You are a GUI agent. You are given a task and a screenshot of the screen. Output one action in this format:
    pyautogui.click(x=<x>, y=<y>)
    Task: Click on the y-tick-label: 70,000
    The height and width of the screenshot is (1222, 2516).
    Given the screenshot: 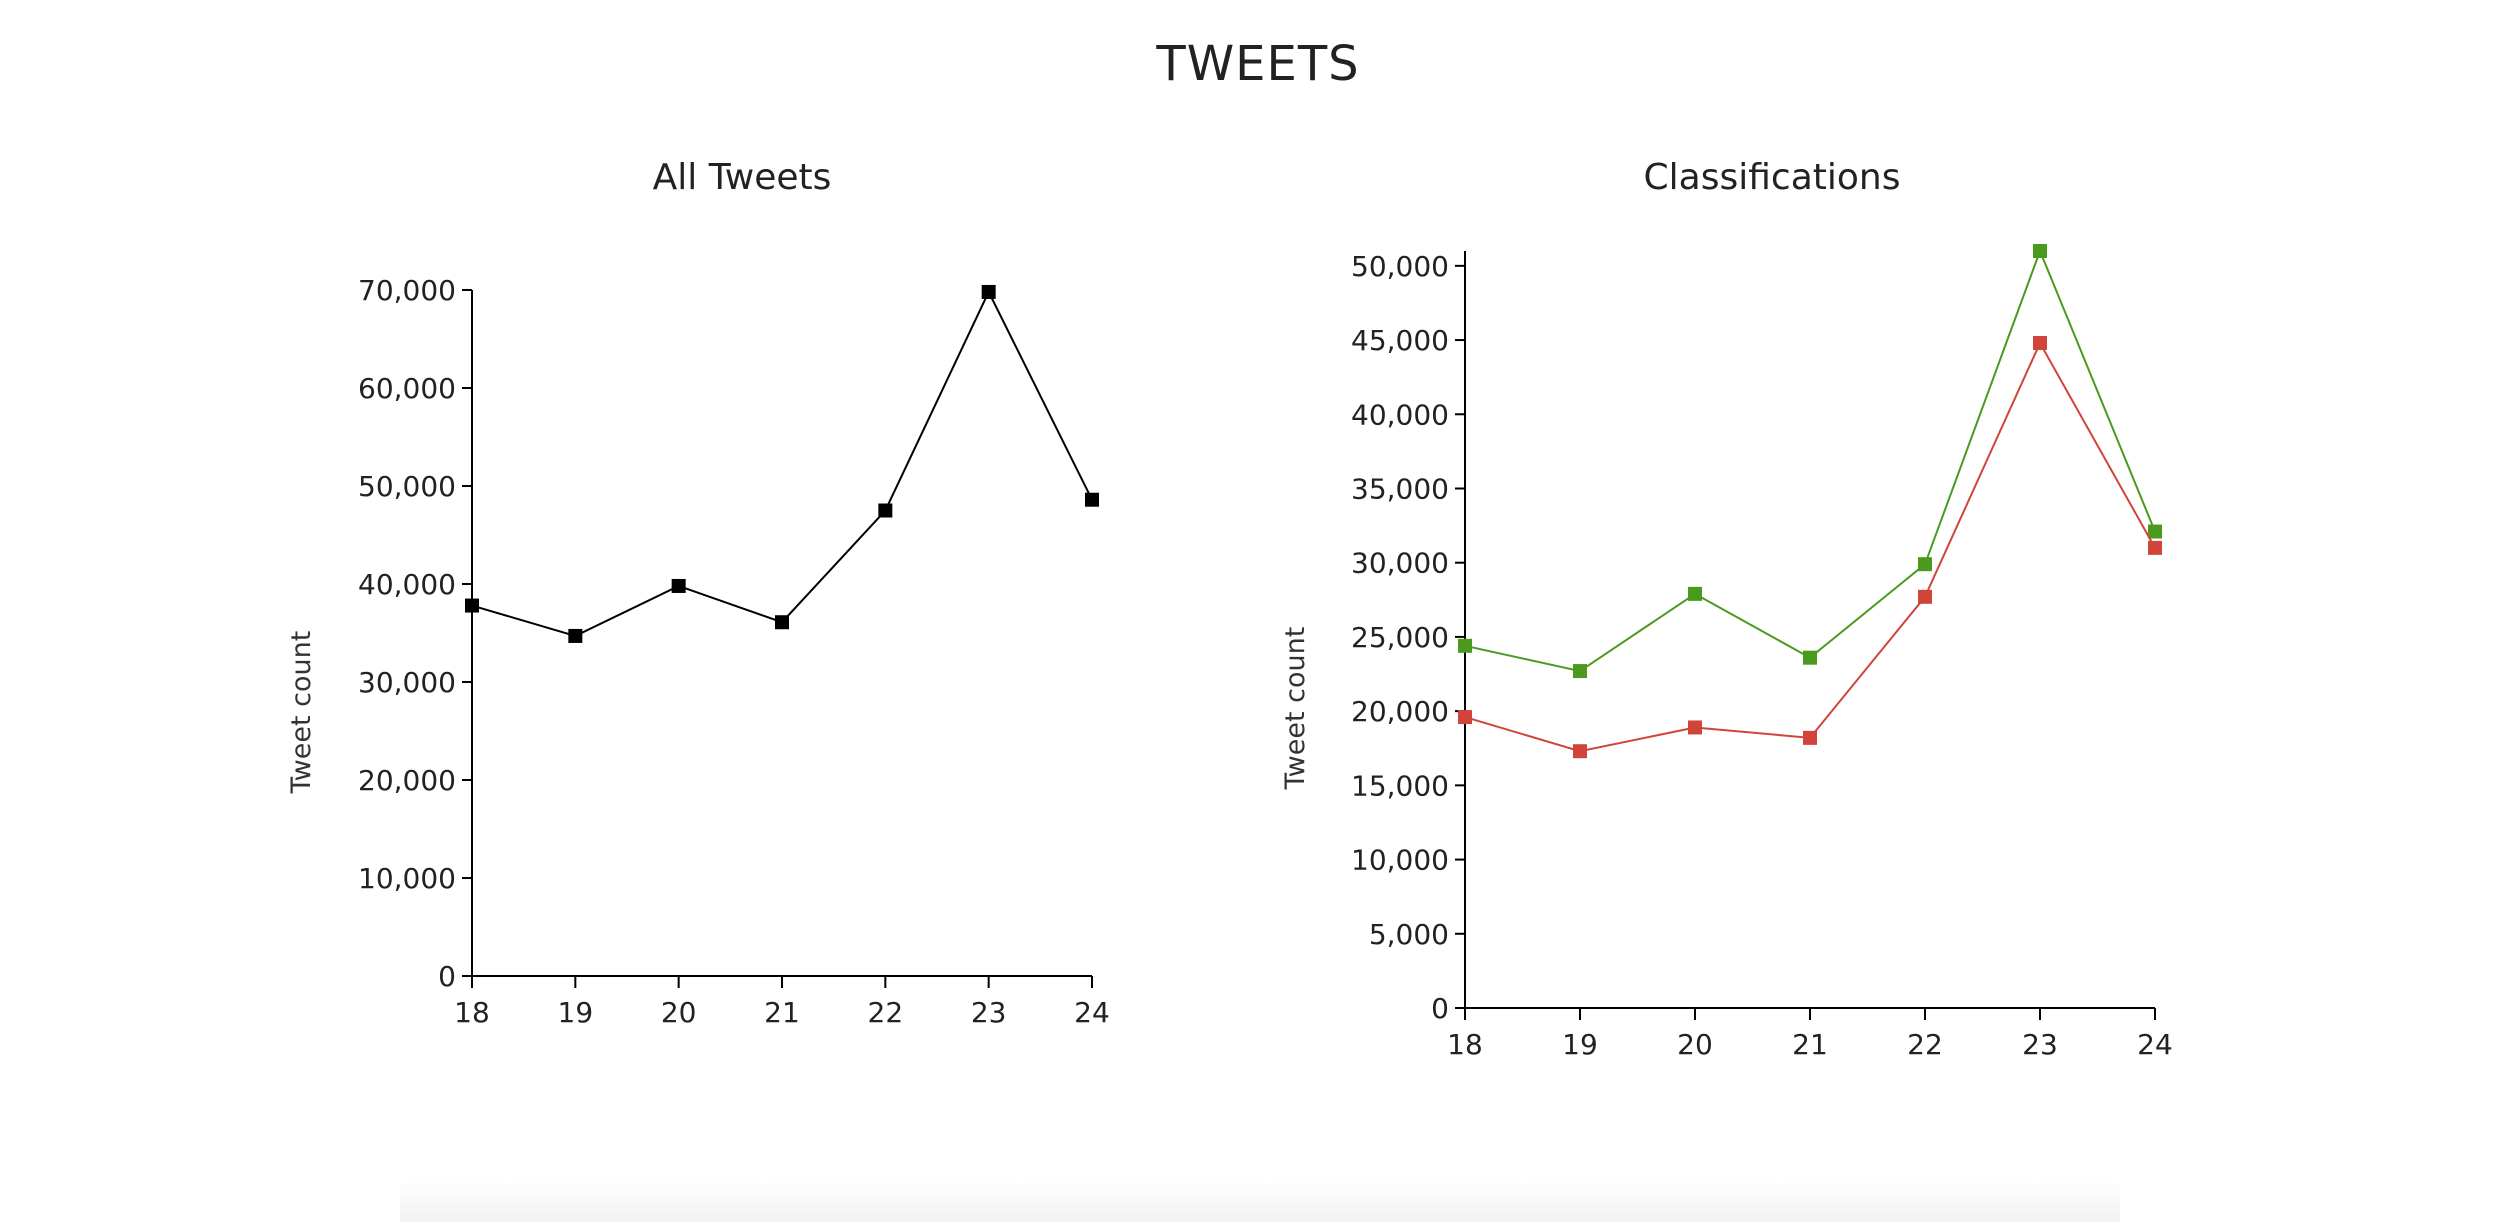 What is the action you would take?
    pyautogui.click(x=407, y=290)
    